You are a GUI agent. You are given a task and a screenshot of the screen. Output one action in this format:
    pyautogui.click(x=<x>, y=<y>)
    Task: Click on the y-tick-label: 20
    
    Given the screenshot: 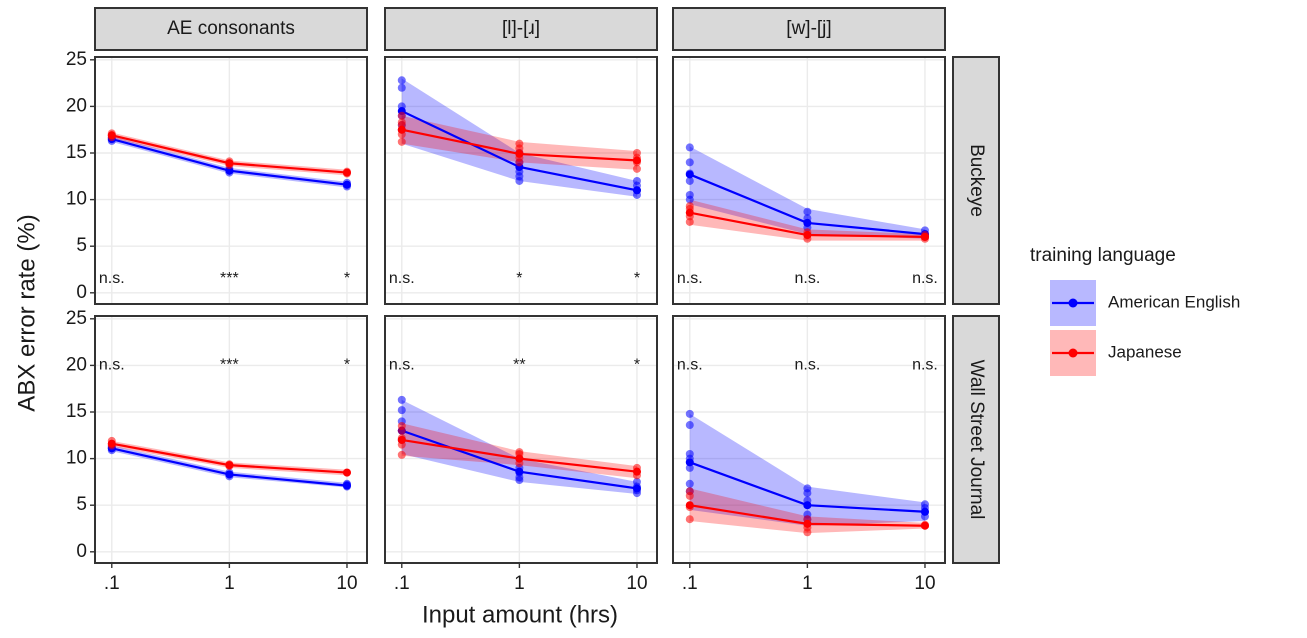 What is the action you would take?
    pyautogui.click(x=76, y=105)
    